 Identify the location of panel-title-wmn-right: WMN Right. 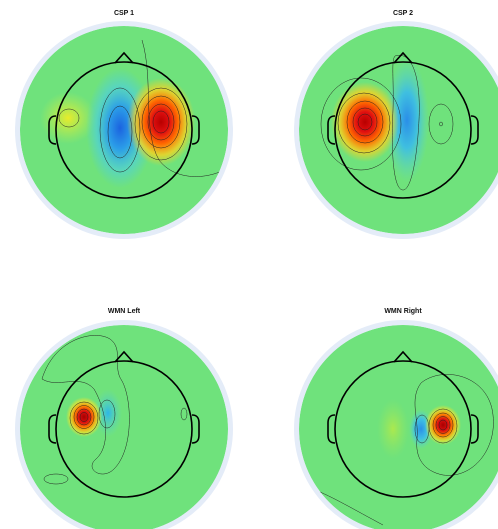
(403, 311).